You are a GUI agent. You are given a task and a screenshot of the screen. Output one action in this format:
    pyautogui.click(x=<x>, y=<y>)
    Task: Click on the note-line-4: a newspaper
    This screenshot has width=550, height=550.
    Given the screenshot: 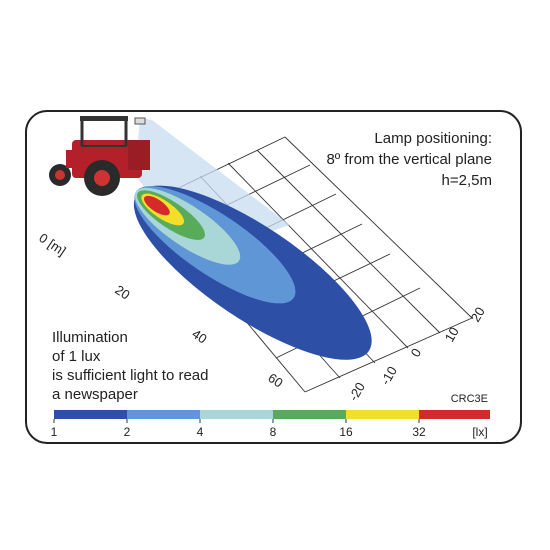 What is the action you would take?
    pyautogui.click(x=95, y=394)
    